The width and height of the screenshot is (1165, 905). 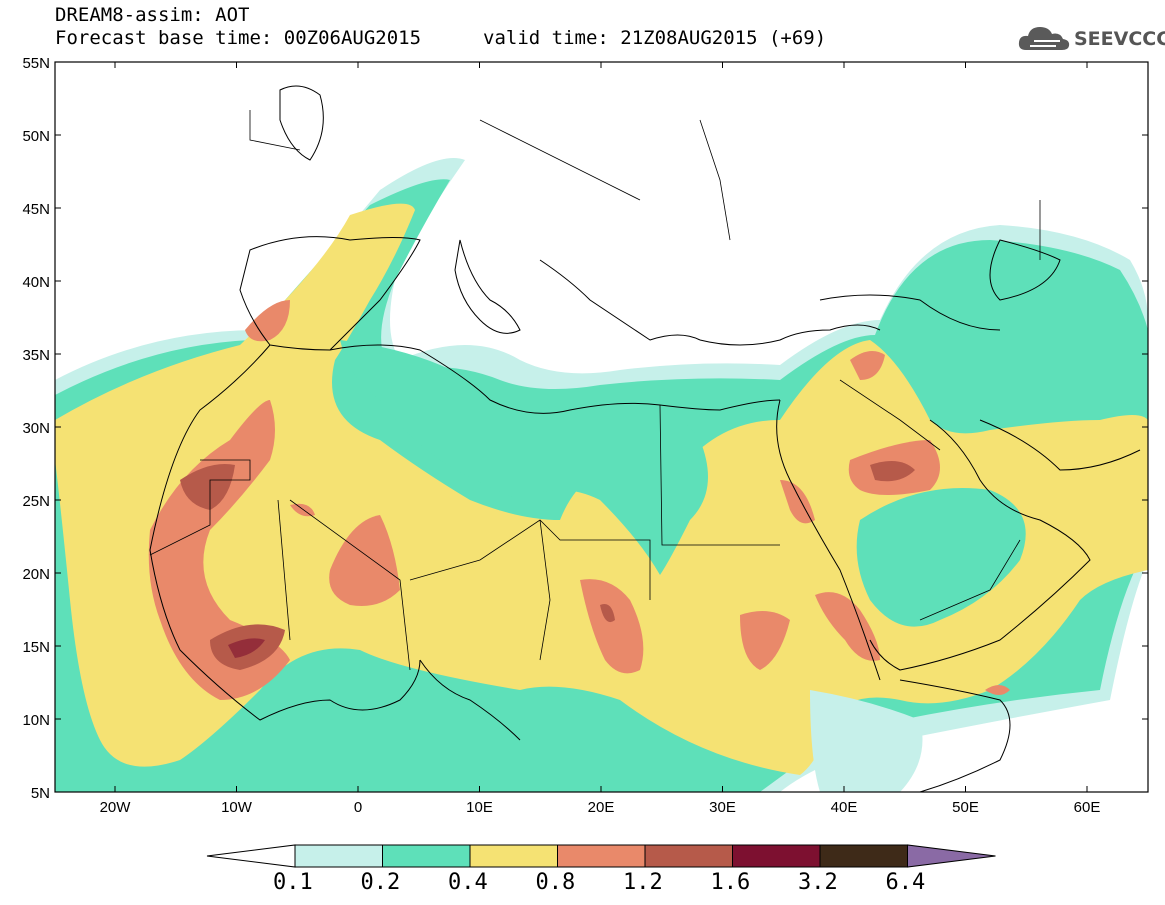 I want to click on lon-label: 10W, so click(x=237, y=807).